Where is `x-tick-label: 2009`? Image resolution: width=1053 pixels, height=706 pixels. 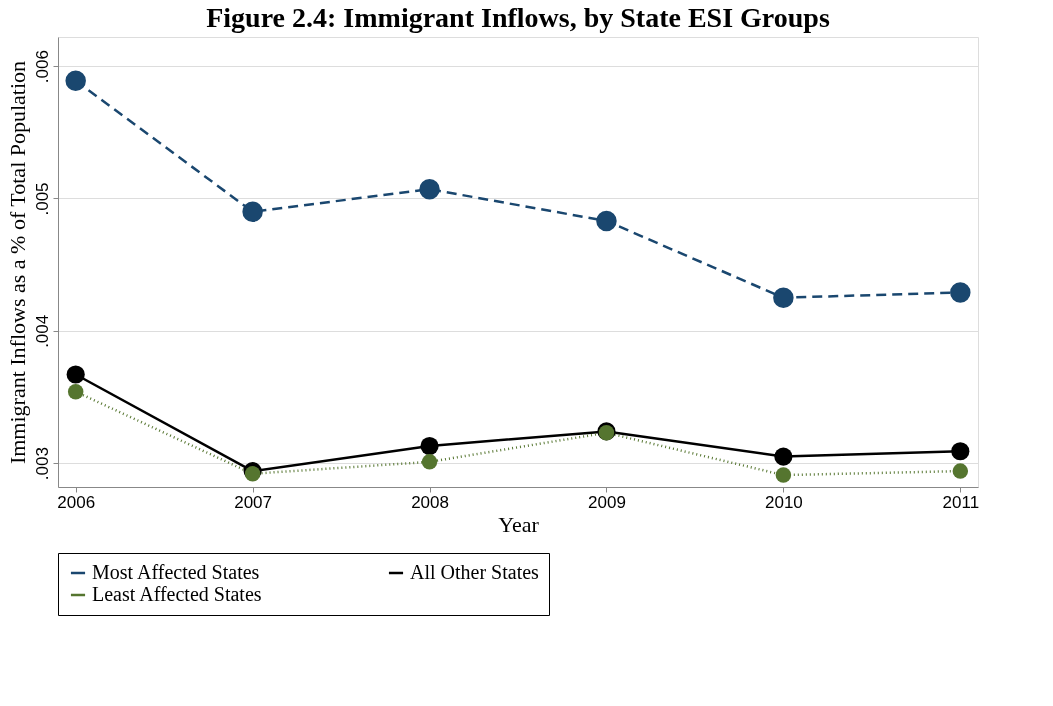
x-tick-label: 2009 is located at coordinates (607, 502).